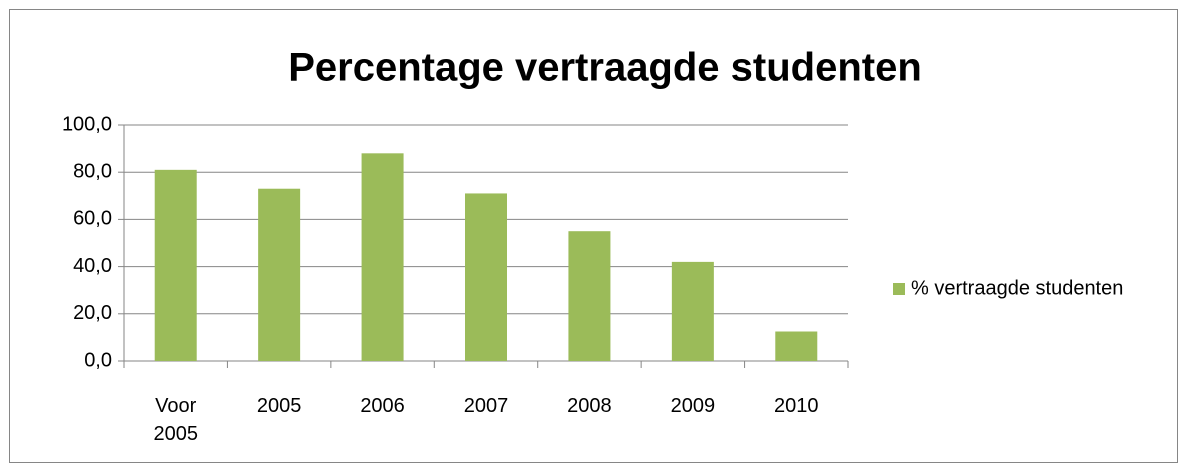 The height and width of the screenshot is (471, 1187). What do you see at coordinates (589, 406) in the screenshot?
I see `x-tick-label: 2008` at bounding box center [589, 406].